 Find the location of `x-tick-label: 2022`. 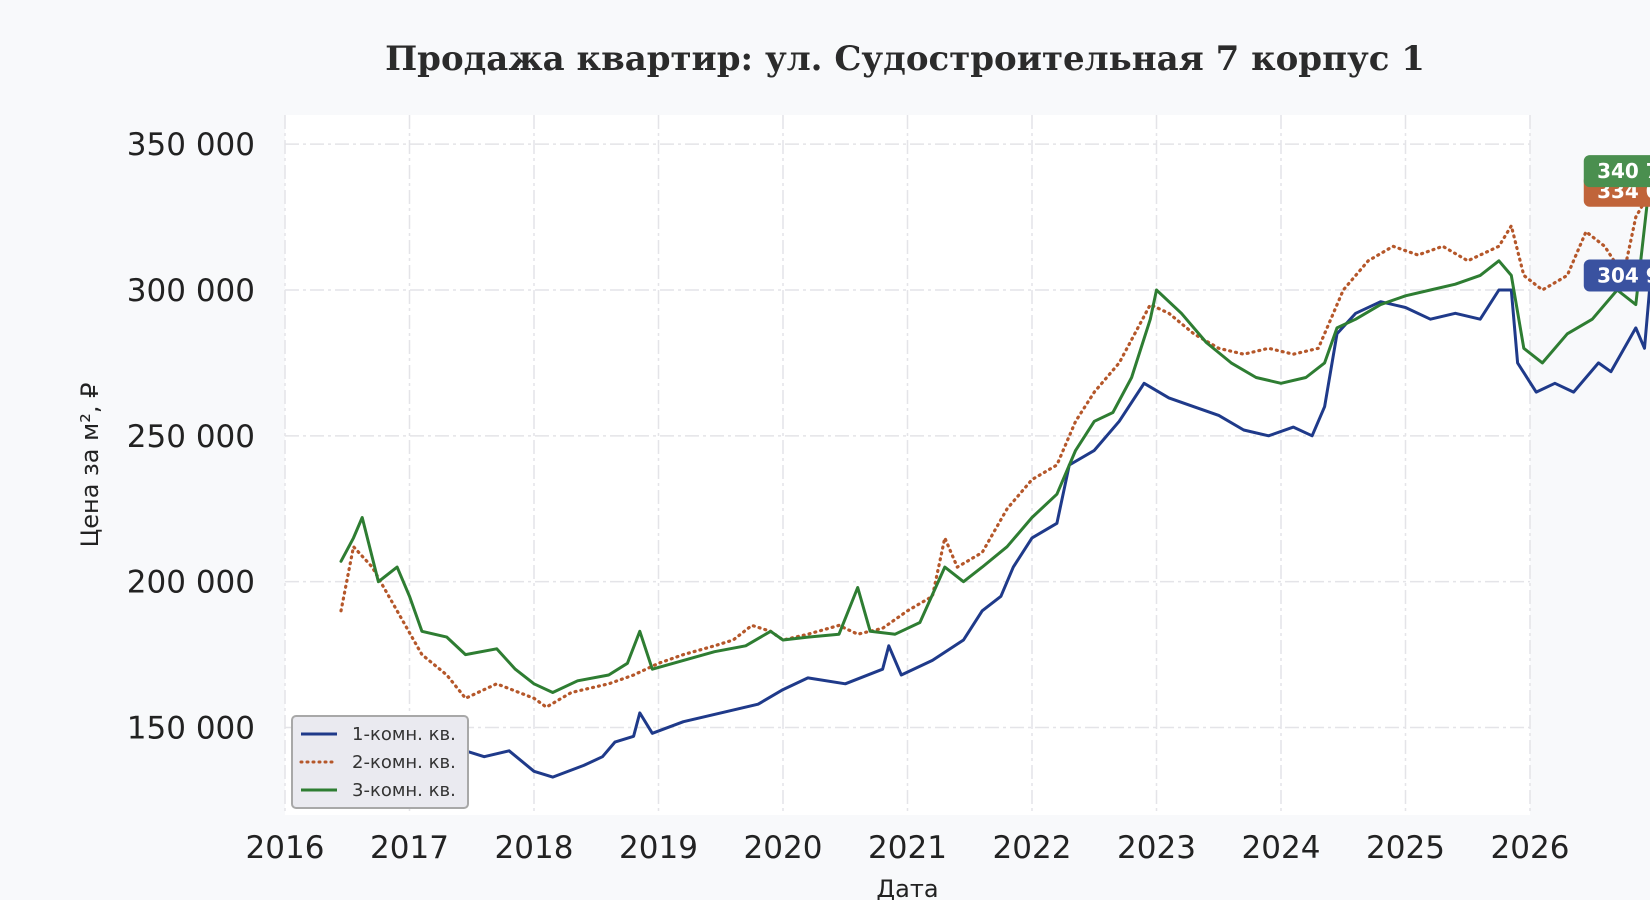

x-tick-label: 2022 is located at coordinates (1032, 848).